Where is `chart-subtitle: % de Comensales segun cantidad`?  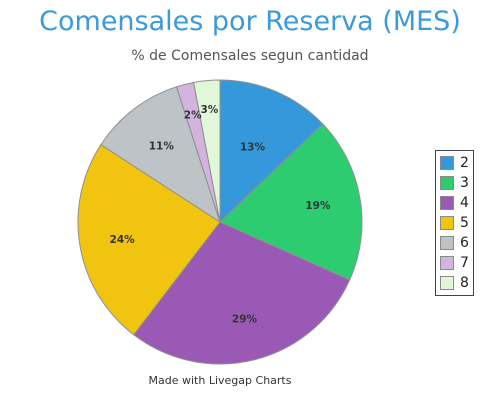
chart-subtitle: % de Comensales segun cantidad is located at coordinates (250, 56).